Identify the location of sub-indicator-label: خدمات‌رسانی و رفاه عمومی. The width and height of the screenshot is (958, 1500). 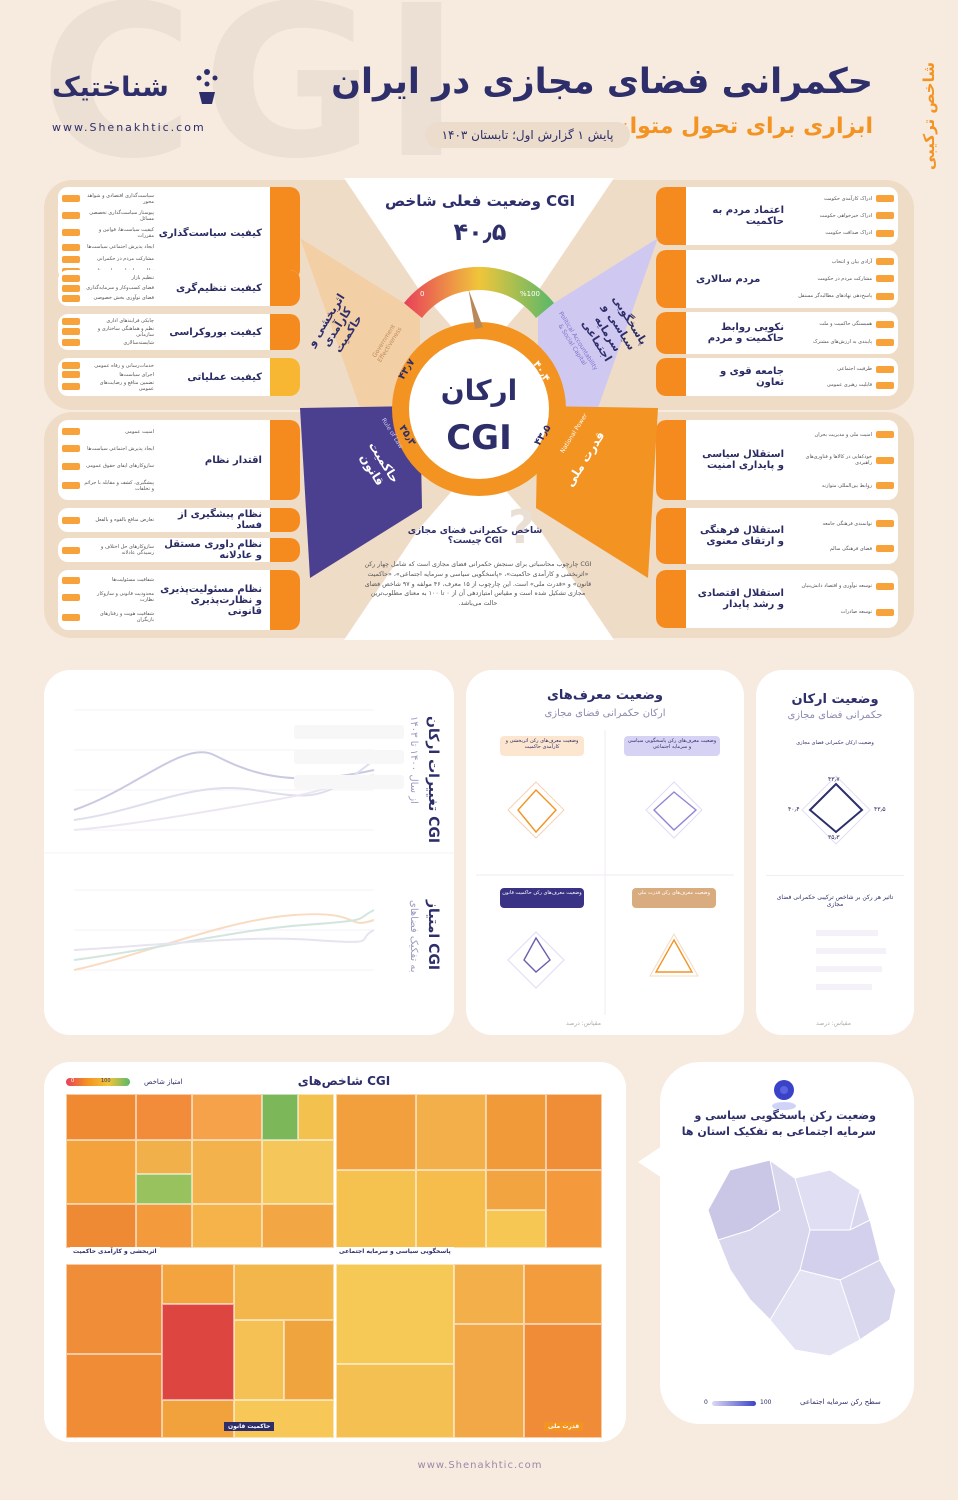
(124, 365).